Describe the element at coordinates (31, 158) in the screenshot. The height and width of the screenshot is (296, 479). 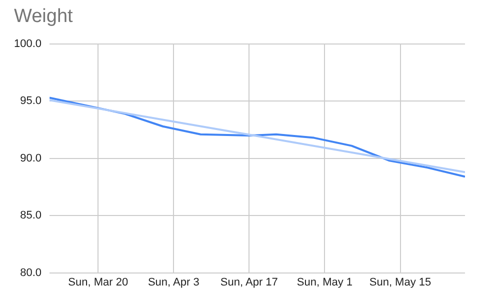
I see `y-tick-label: 90.0` at that location.